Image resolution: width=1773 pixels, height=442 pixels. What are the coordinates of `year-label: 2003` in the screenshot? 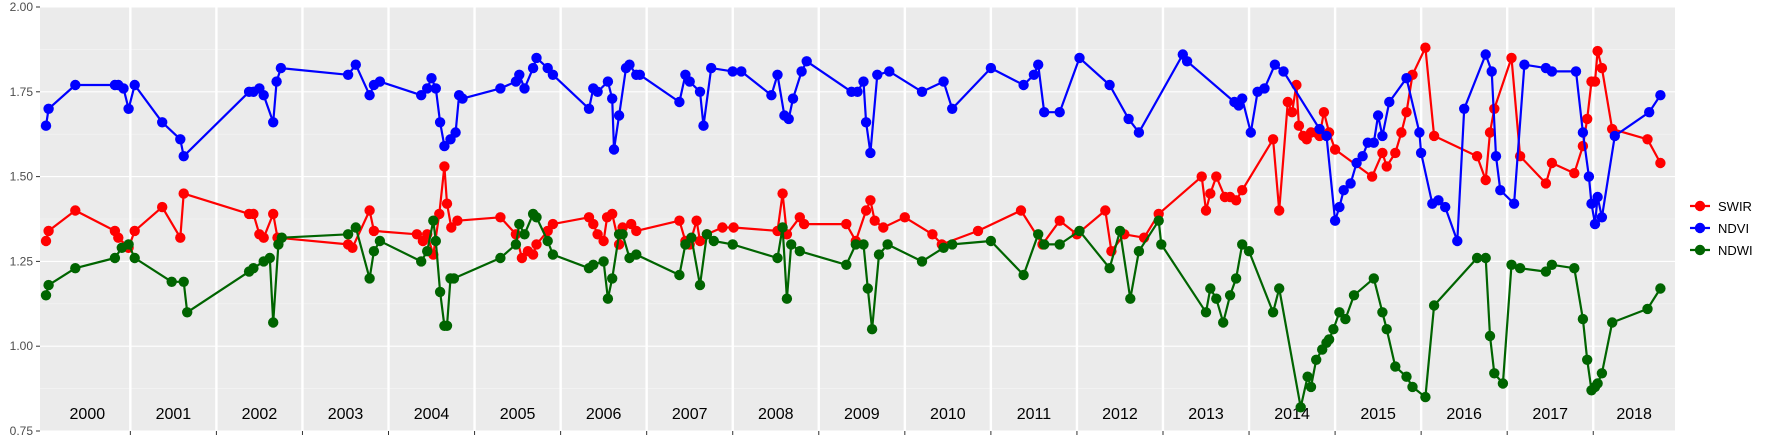 It's located at (346, 414).